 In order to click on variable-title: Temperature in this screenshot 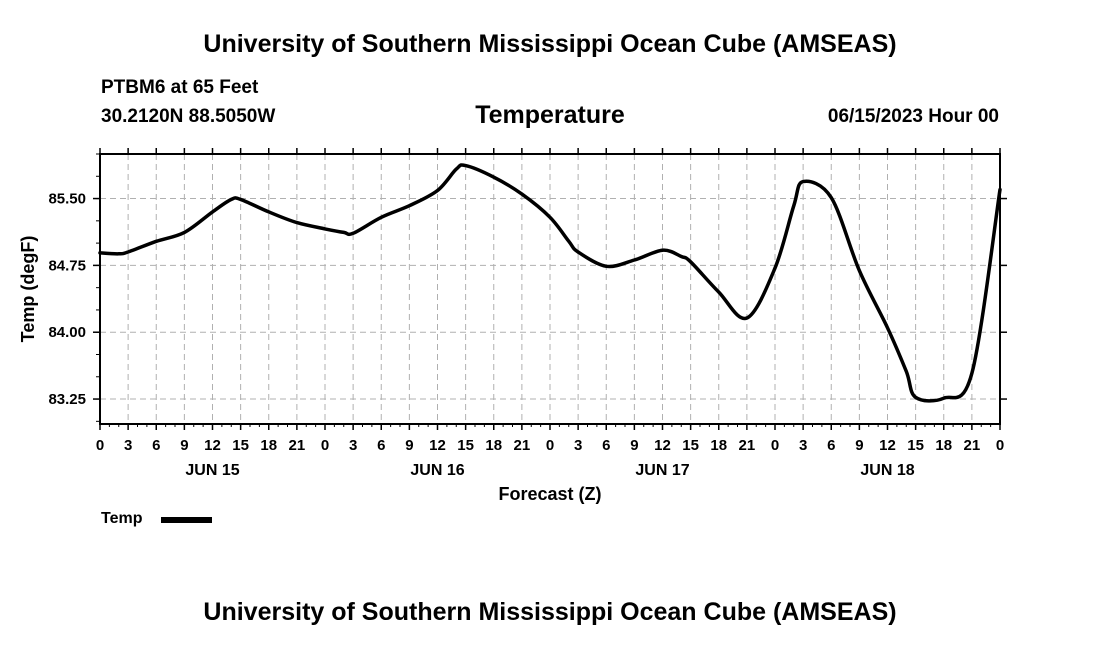, I will do `click(550, 115)`.